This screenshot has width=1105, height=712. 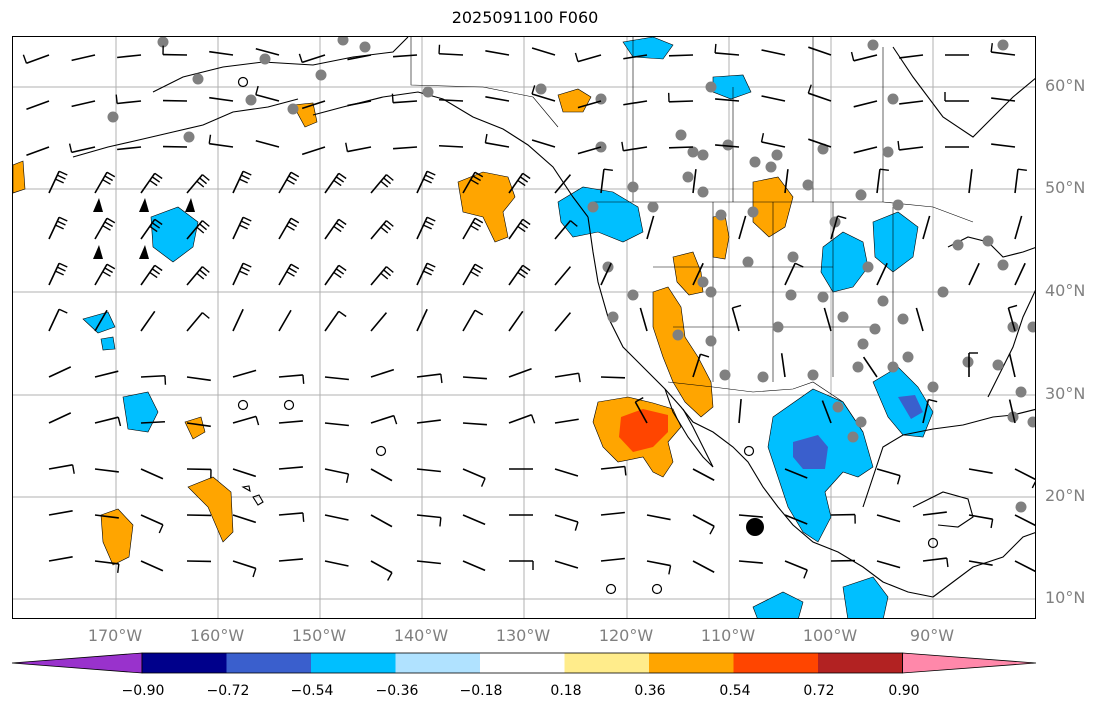 What do you see at coordinates (778, 604) in the screenshot?
I see `anomaly-negative-south` at bounding box center [778, 604].